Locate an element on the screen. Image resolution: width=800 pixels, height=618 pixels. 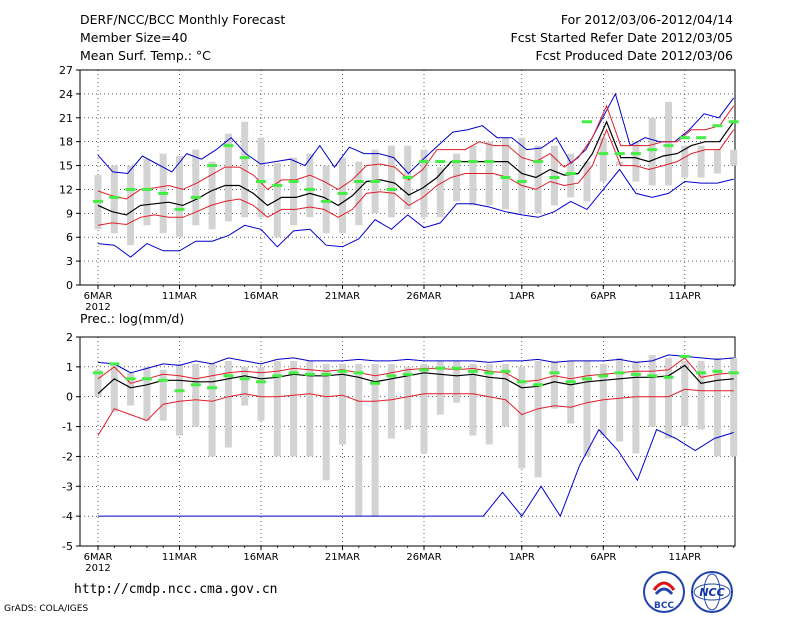
y-tick-label: 15 is located at coordinates (66, 166).